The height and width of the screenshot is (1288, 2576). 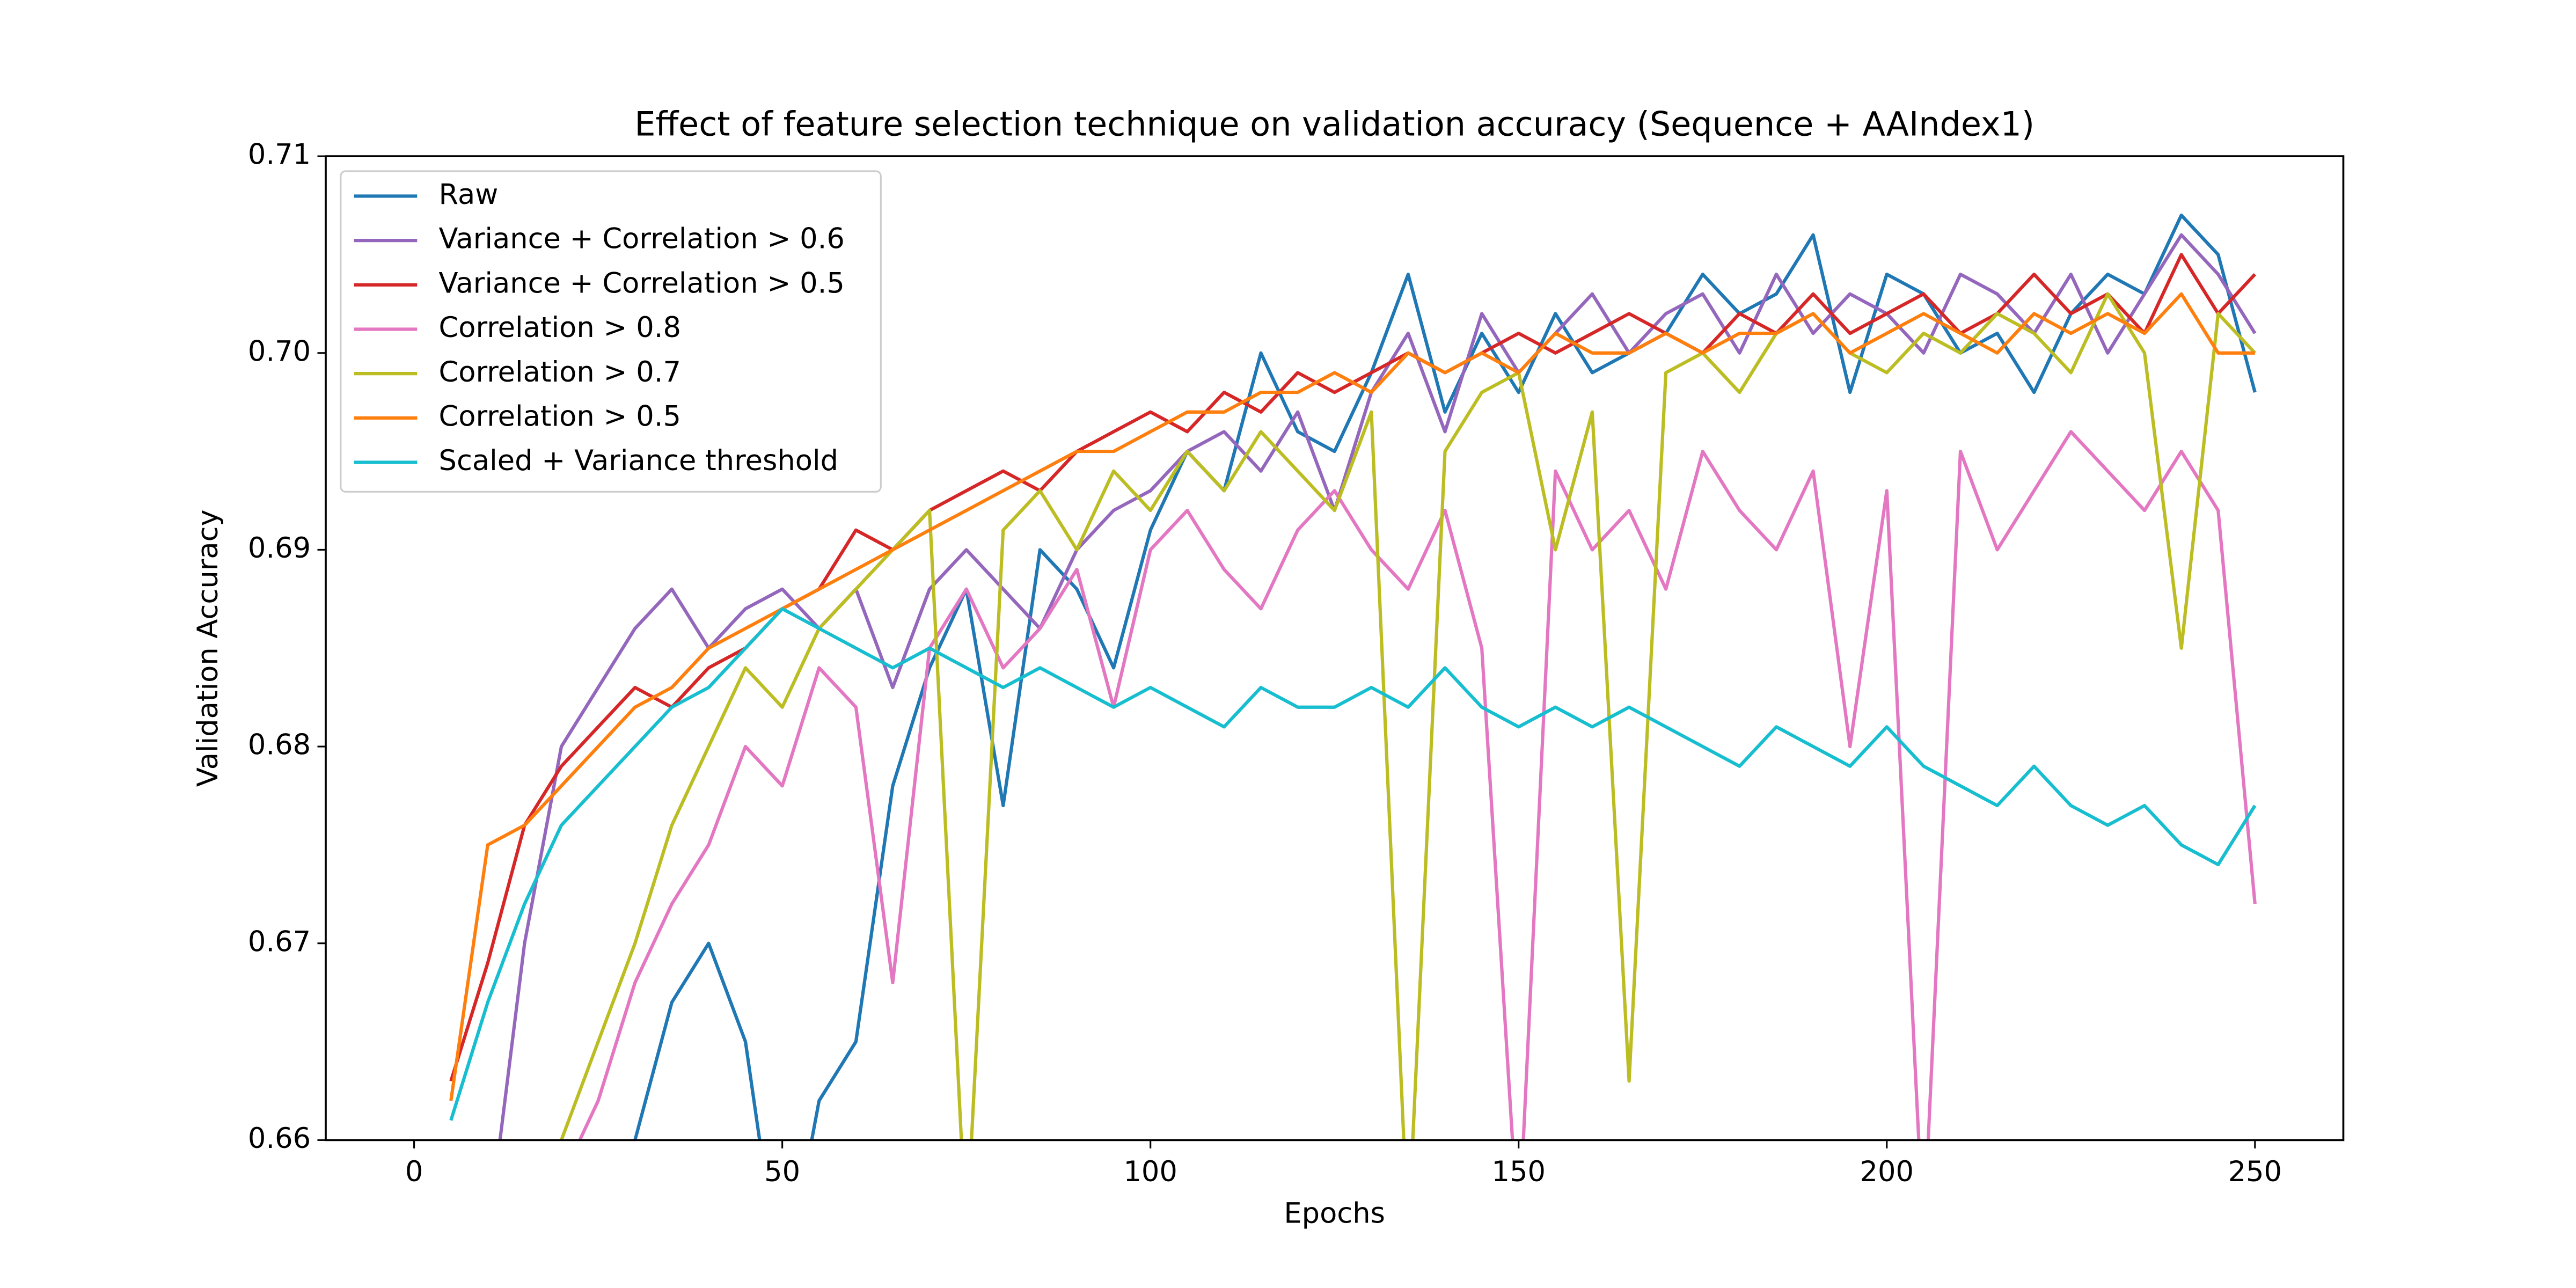 I want to click on y-tick-label: 0.70, so click(x=279, y=351).